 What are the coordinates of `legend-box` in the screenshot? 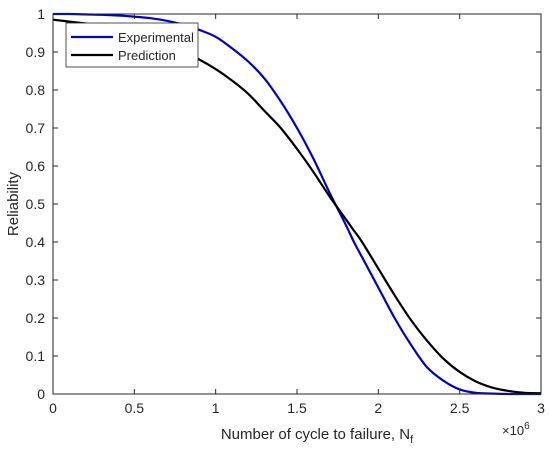 It's located at (132, 45).